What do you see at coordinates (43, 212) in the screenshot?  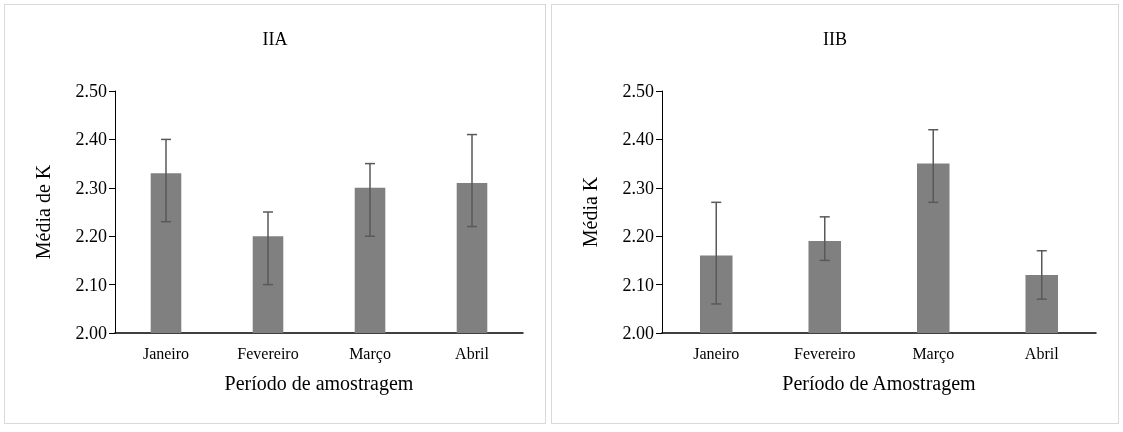 I see `y-axis-title: Média de K` at bounding box center [43, 212].